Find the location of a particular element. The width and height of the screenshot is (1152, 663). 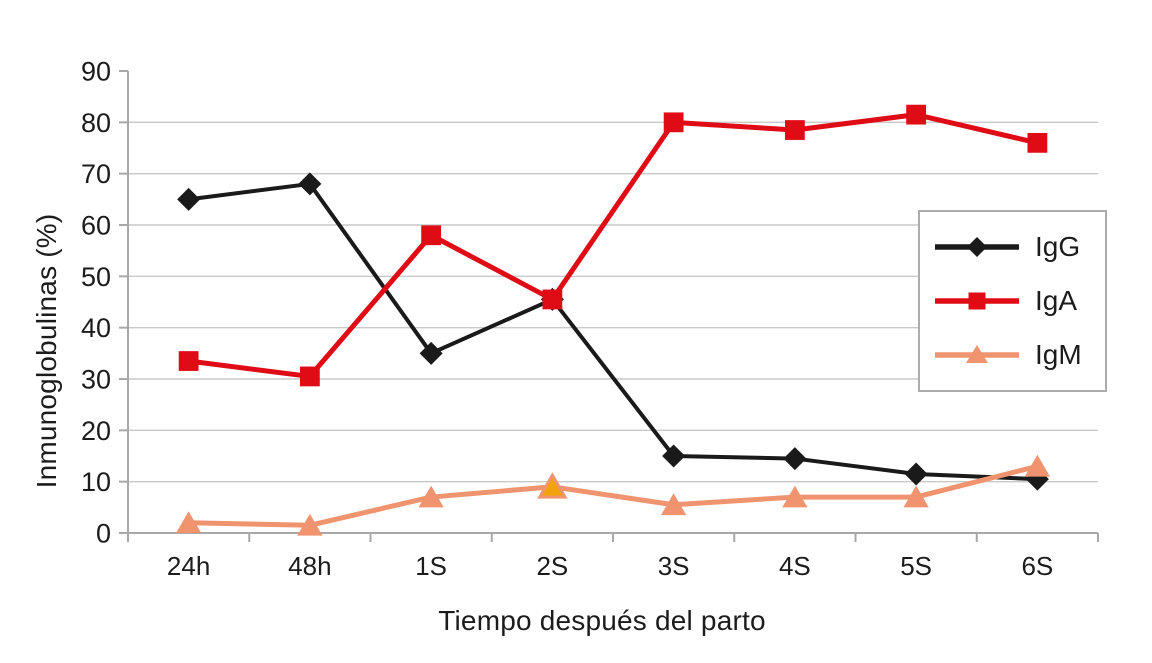

y-tick-label: 50 is located at coordinates (96, 277).